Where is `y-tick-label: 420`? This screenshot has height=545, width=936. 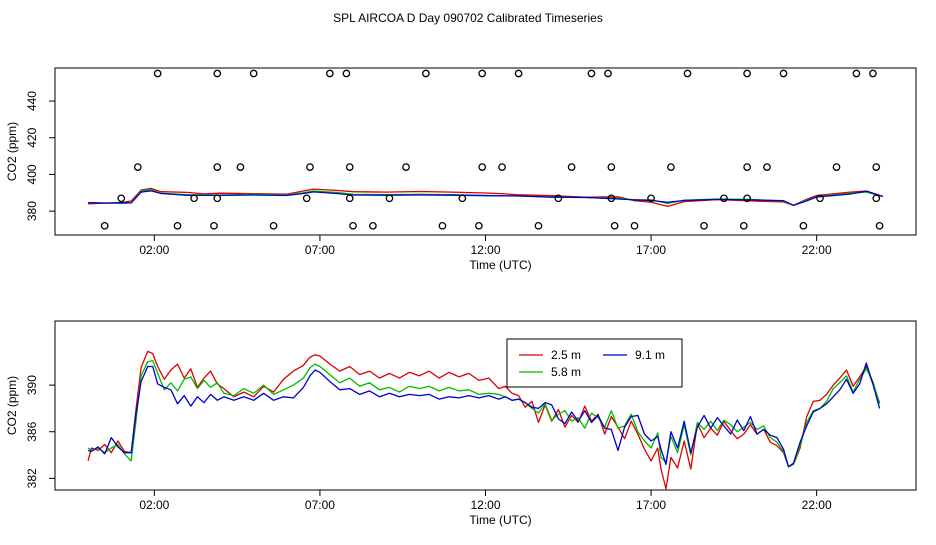 y-tick-label: 420 is located at coordinates (32, 137).